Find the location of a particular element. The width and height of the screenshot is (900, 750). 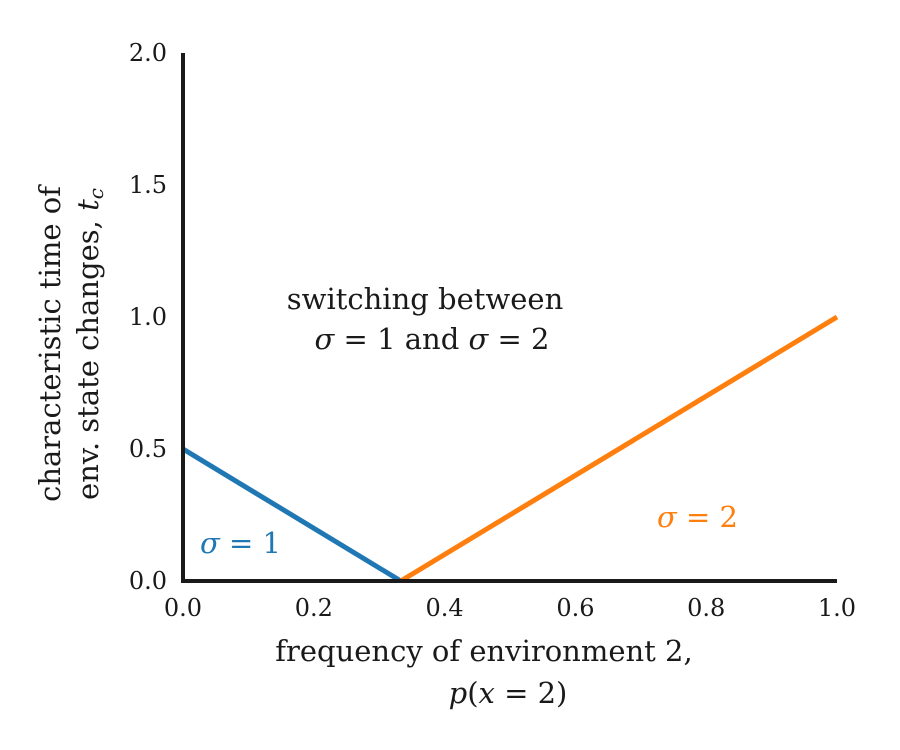

x-tick-label: 0.0 is located at coordinates (183, 608).